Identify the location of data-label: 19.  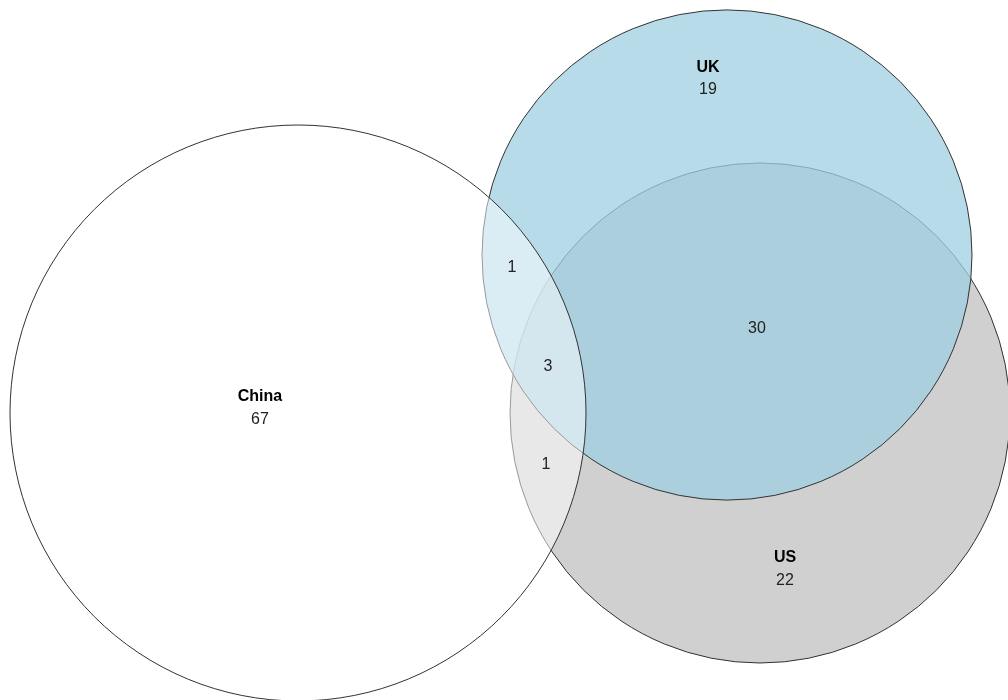
(708, 88).